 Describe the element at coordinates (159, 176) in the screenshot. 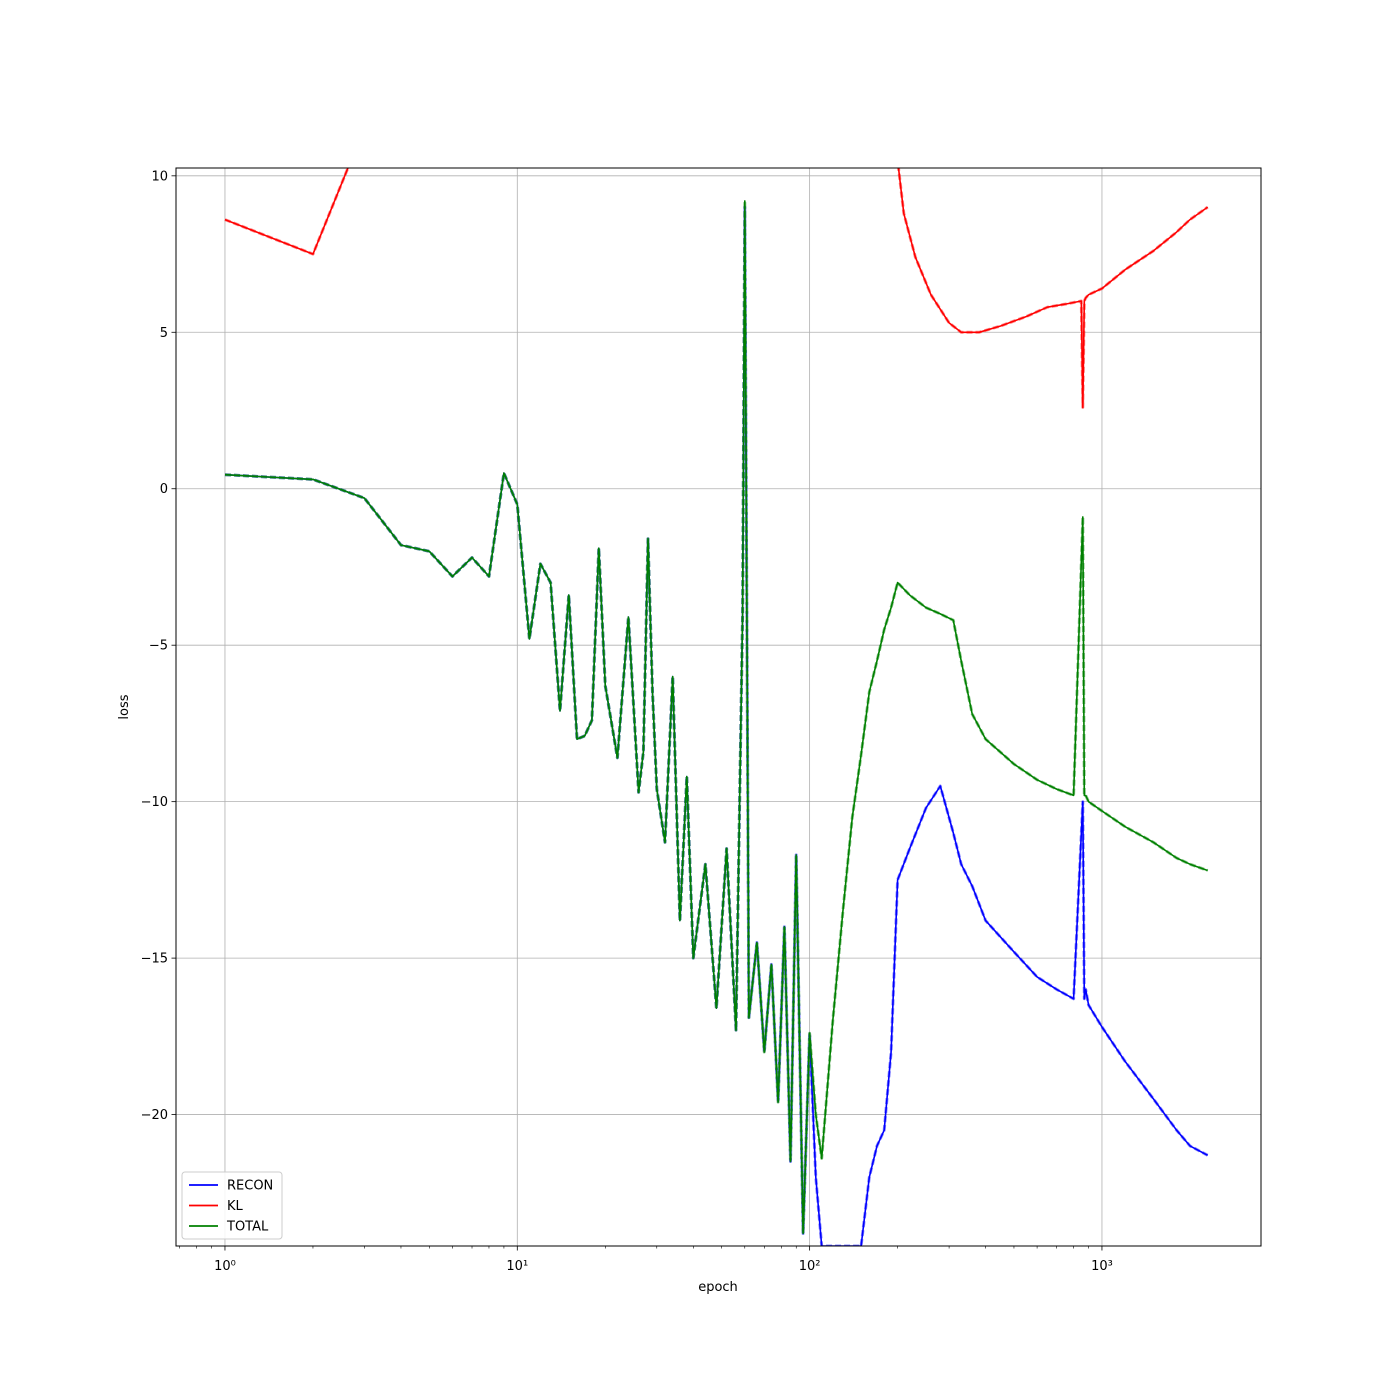

I see `y-tick-label: 10` at that location.